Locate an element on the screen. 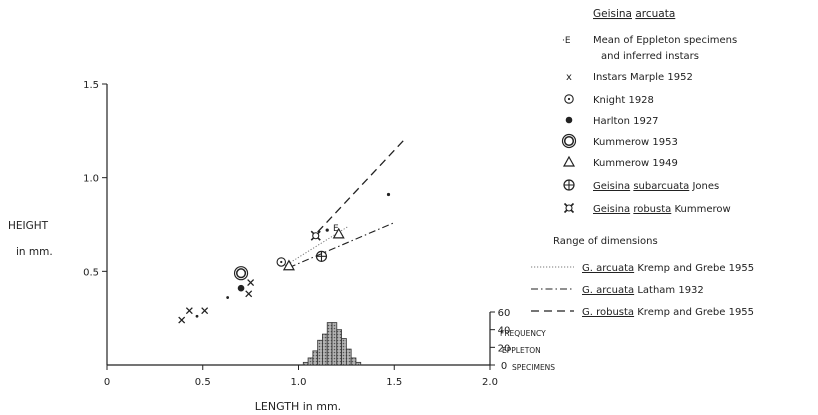 This screenshot has width=818, height=415. range-legend-entry-r2: G. arcuata Latham 1932 is located at coordinates (617, 290).